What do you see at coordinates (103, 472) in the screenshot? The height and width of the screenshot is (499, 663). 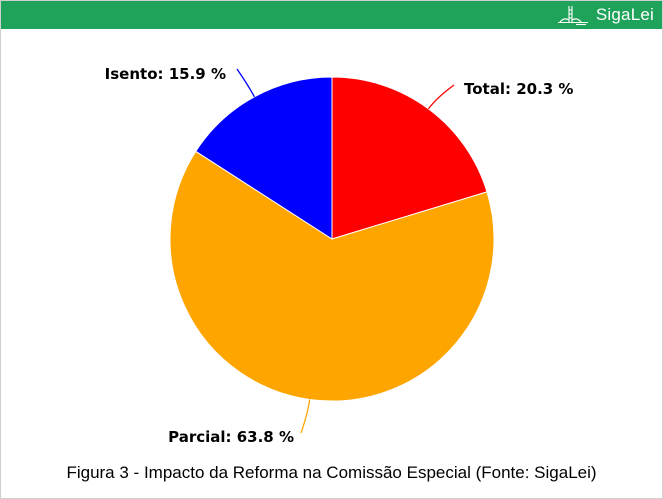 I see `caption-figure-number: Figura 3 -` at bounding box center [103, 472].